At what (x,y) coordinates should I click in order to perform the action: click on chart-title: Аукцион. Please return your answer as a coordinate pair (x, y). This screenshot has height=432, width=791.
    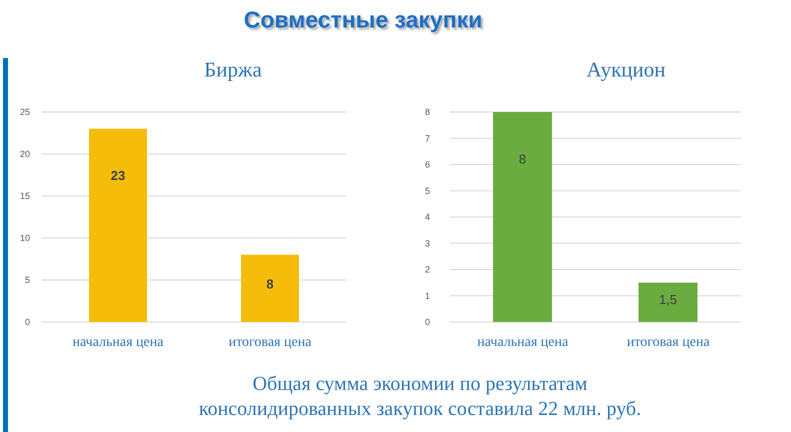
    Looking at the image, I should click on (626, 70).